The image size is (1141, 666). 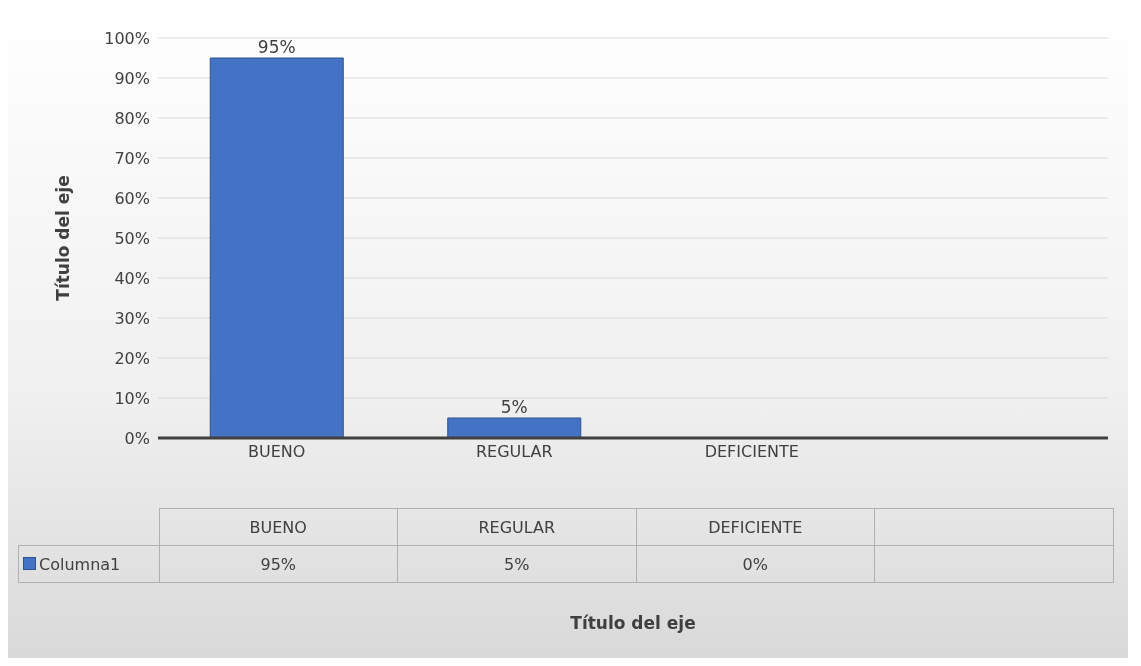 I want to click on category-label: BUENO, so click(x=278, y=527).